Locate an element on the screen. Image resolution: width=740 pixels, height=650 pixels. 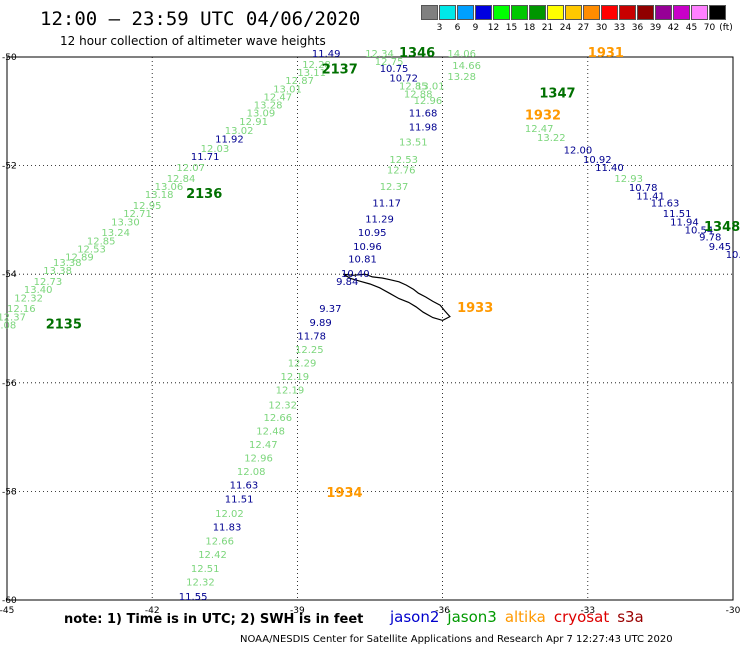
color-scale-label: 21 is located at coordinates (547, 28).